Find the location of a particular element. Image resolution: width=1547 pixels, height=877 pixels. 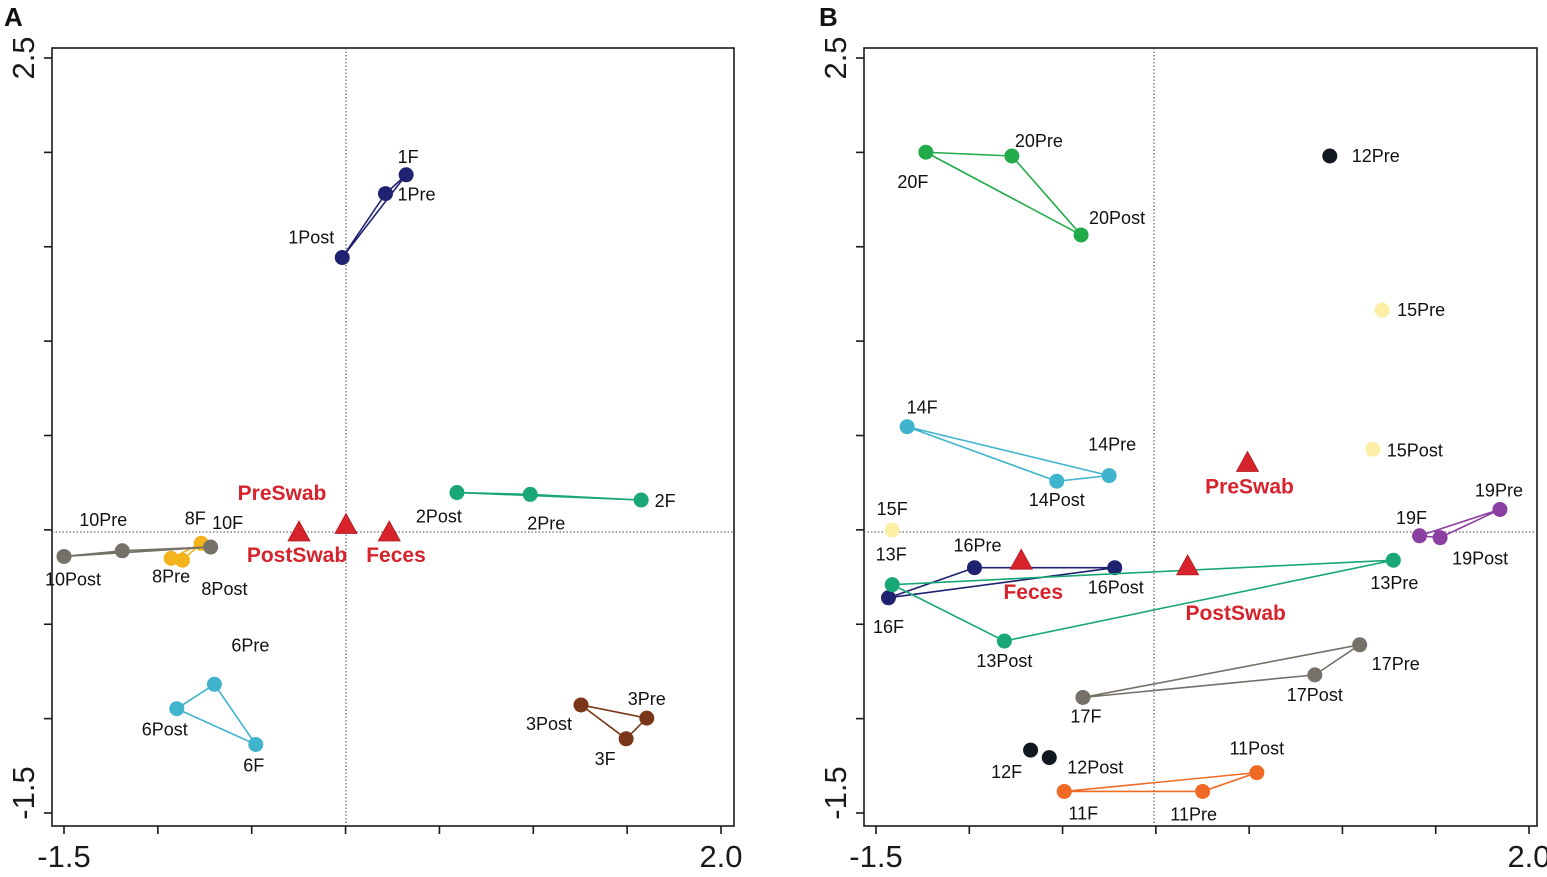

point-label: 16F is located at coordinates (888, 627).